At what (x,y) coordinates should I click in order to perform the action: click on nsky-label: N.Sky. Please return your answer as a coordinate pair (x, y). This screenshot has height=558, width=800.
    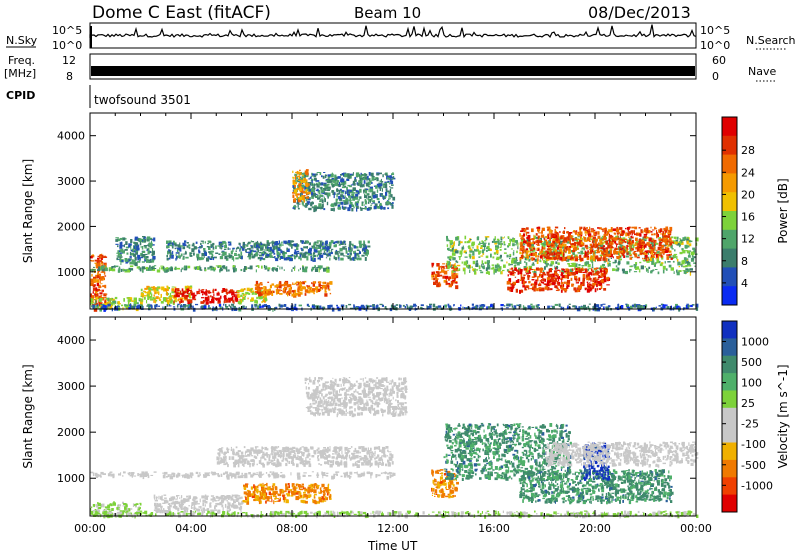
    Looking at the image, I should click on (22, 40).